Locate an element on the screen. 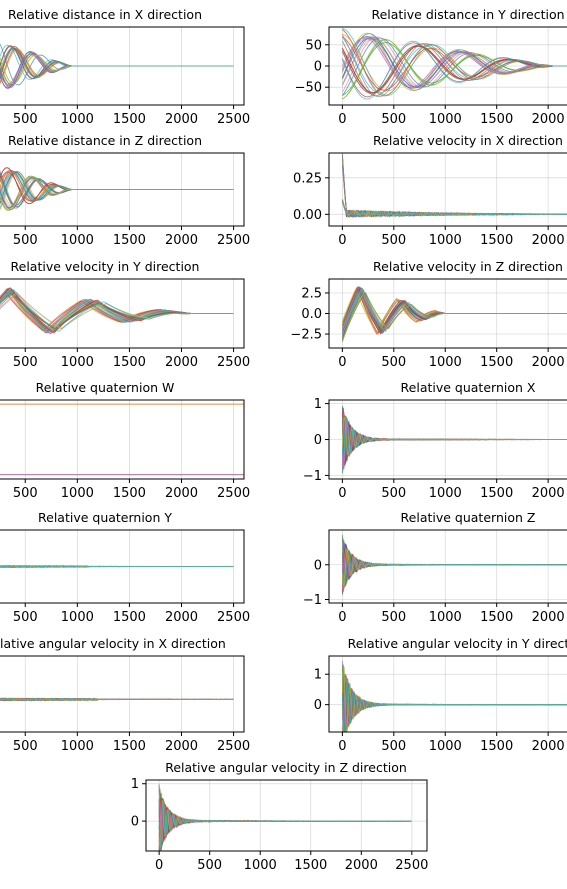 The height and width of the screenshot is (889, 567). subplot-10: 0 500 1000 1500 2000 0 −1 Relative quaternion Z is located at coordinates (435, 567).